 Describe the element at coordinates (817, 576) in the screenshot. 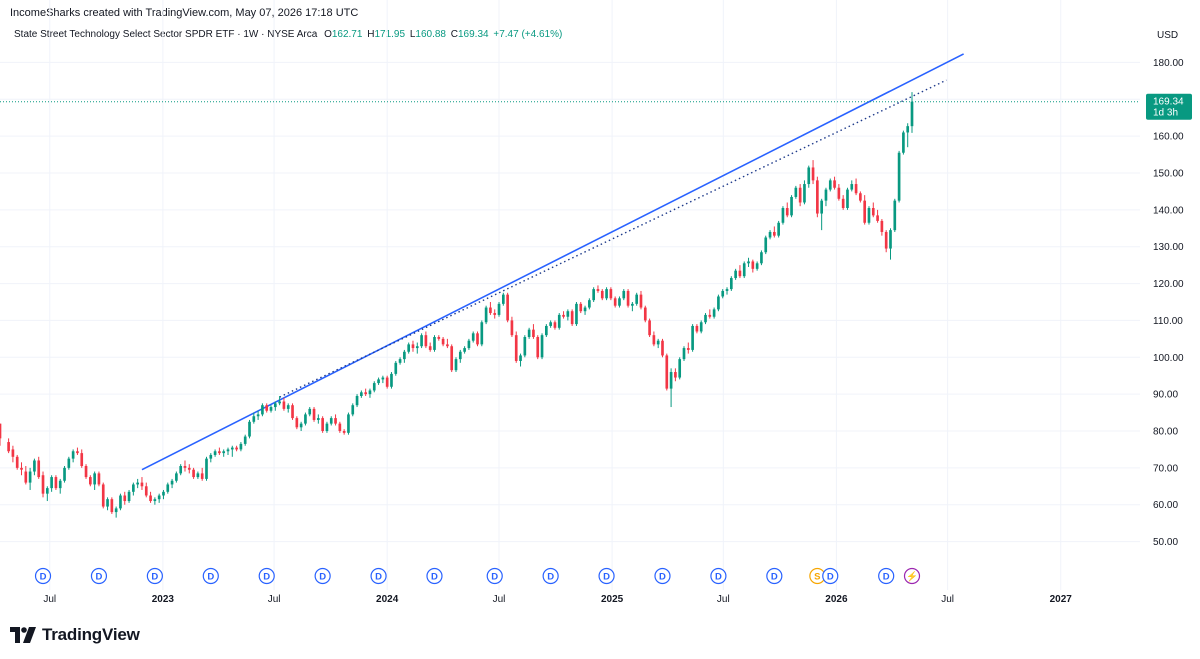

I see `split-marker: S` at that location.